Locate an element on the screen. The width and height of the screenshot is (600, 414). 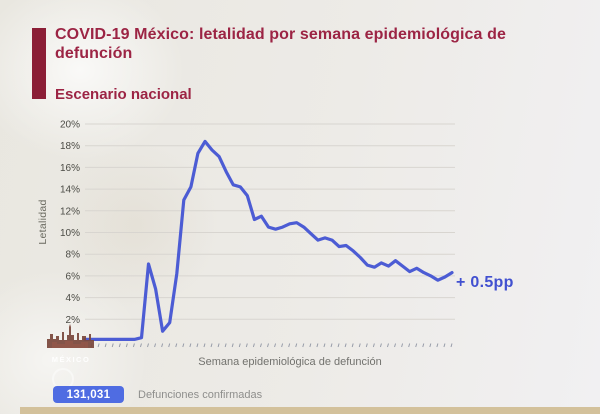
y-tick-label: 14% is located at coordinates (70, 190).